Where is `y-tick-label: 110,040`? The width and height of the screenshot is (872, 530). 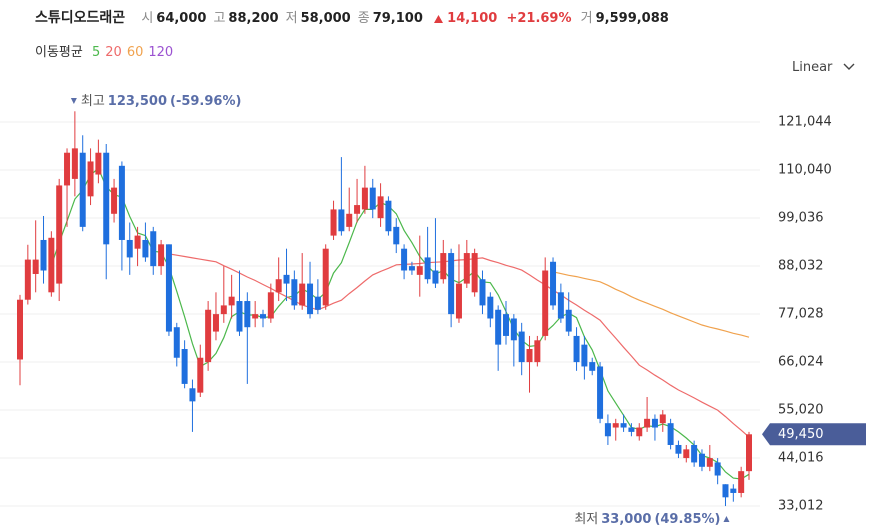 y-tick-label: 110,040 is located at coordinates (805, 170).